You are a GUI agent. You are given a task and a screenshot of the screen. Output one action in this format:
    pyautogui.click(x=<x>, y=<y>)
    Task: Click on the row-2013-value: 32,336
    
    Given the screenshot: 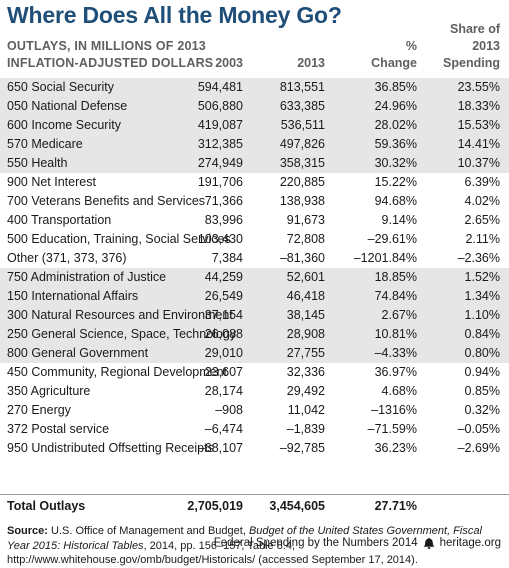 What is the action you would take?
    pyautogui.click(x=305, y=372)
    